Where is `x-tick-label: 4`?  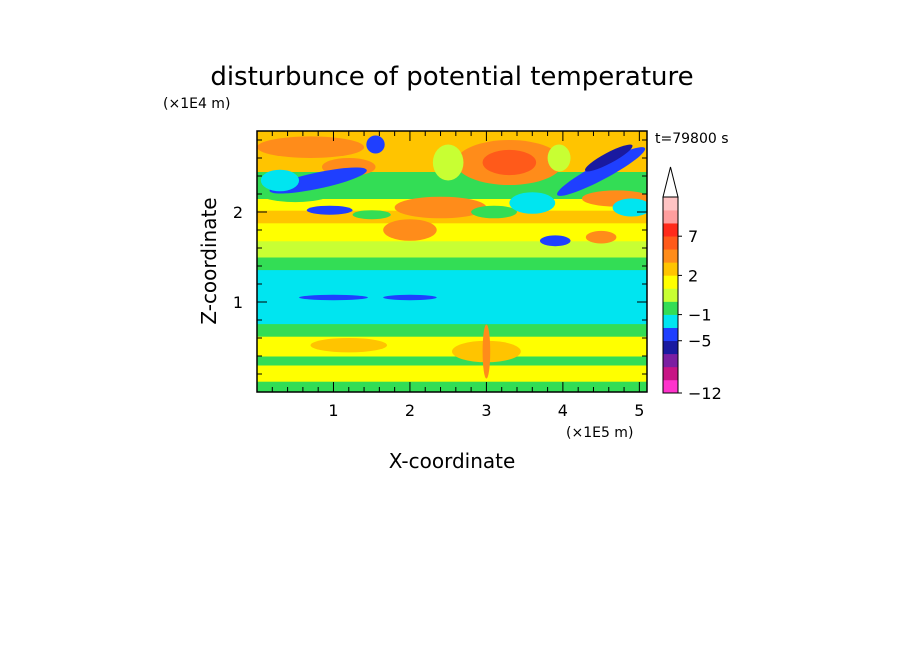
x-tick-label: 4 is located at coordinates (563, 410).